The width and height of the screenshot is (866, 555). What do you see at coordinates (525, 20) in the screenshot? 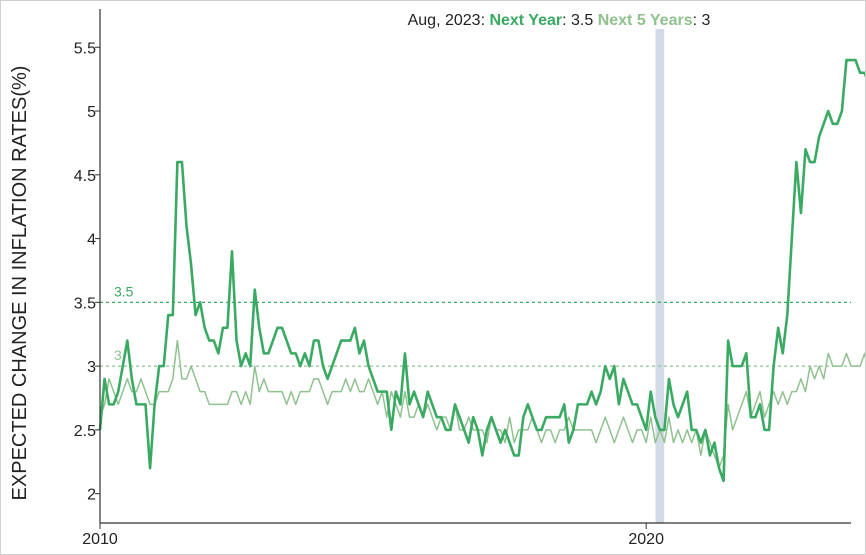
I see `header-next-year-label: Next Year` at bounding box center [525, 20].